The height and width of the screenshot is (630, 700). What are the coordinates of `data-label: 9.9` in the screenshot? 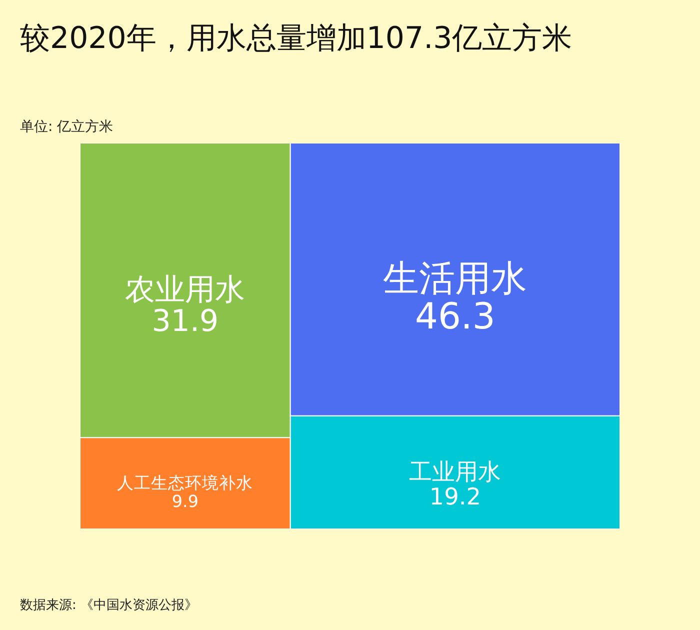 It's located at (185, 501).